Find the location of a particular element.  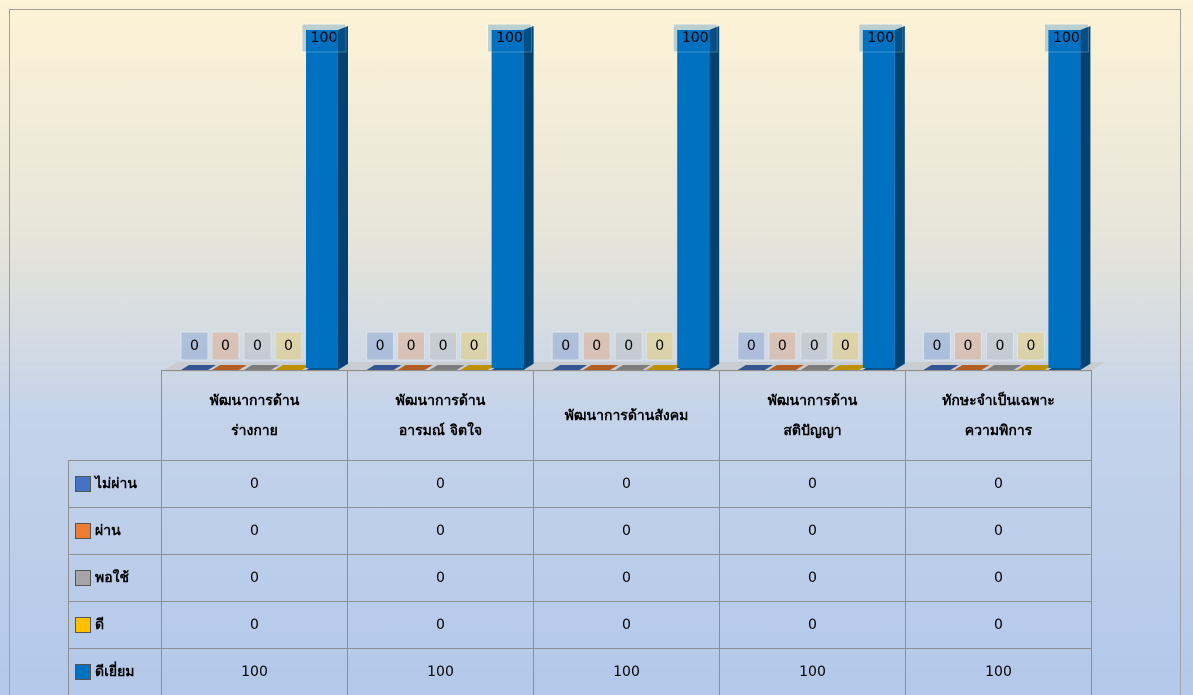

series-row: ผ่าน 0 0 0 0 0 is located at coordinates (580, 531).